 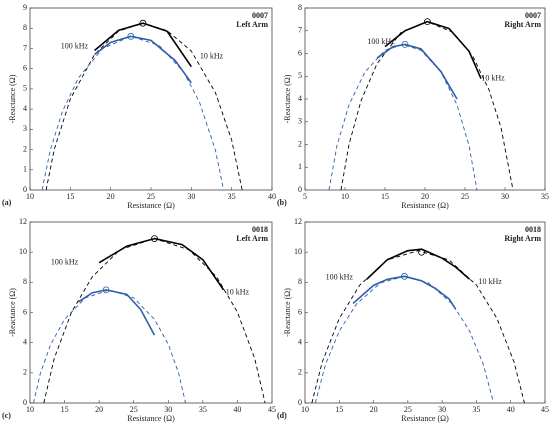 What do you see at coordinates (282, 415) in the screenshot?
I see `panel-label: (d)` at bounding box center [282, 415].